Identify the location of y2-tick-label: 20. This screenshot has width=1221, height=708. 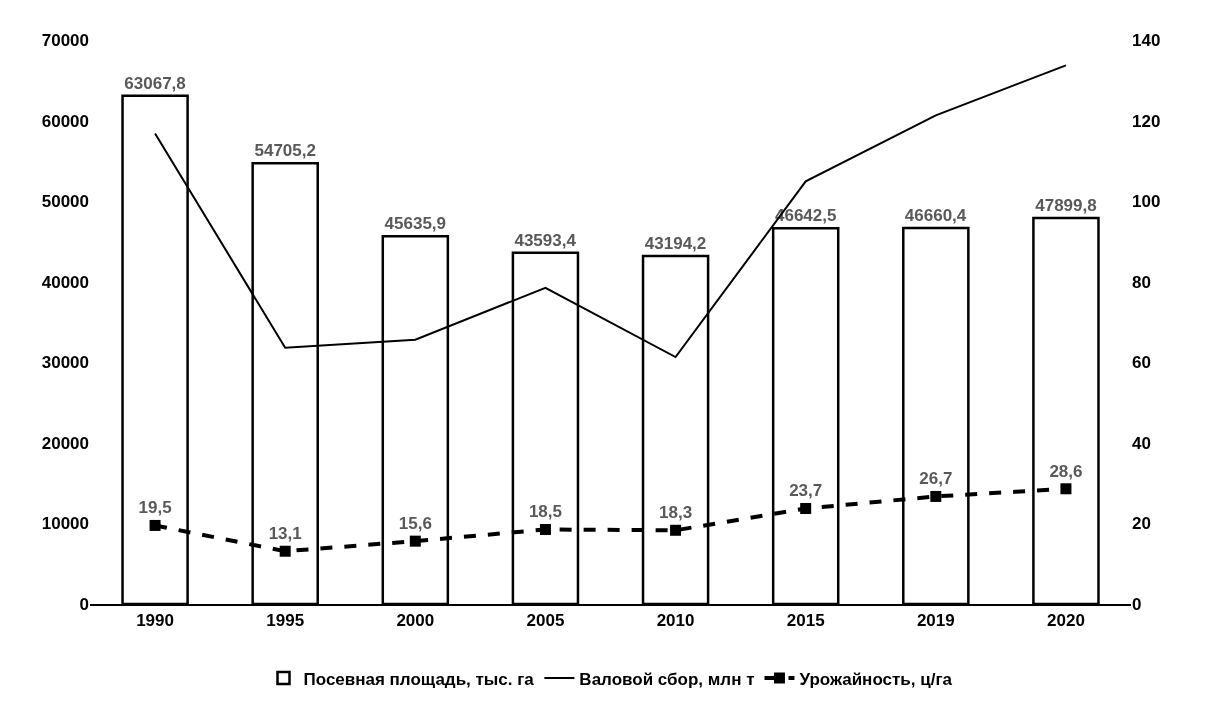
(1141, 524).